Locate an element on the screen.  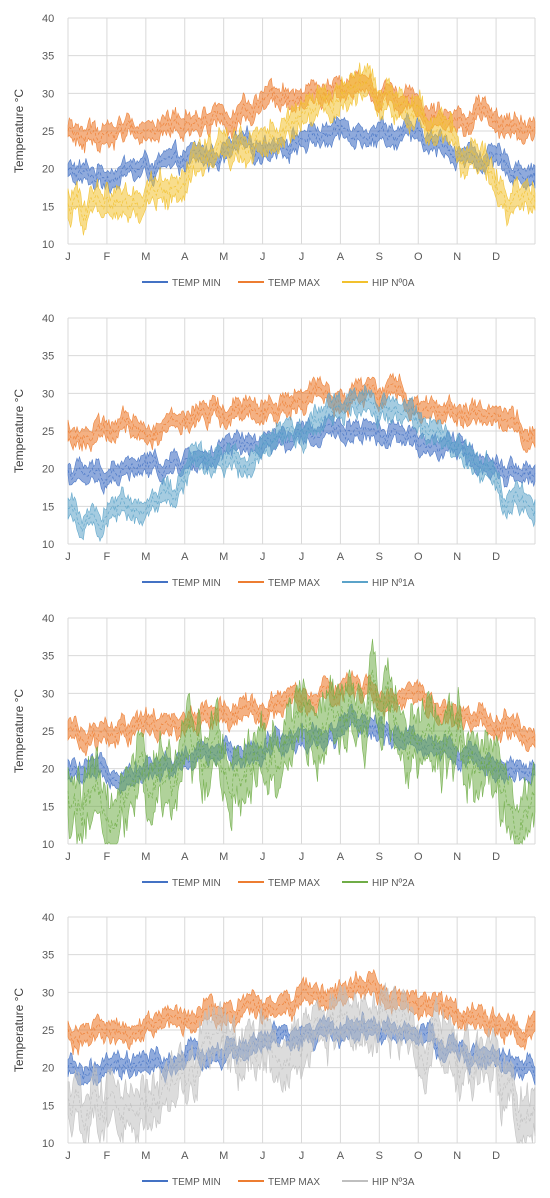
series-hip-n-0a is located at coordinates (301, 149).